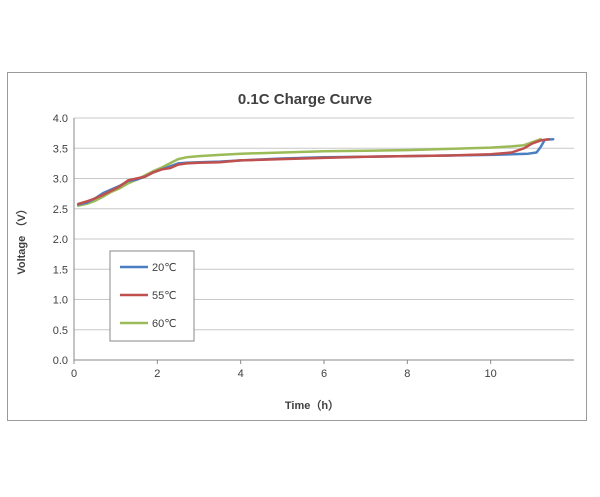 The width and height of the screenshot is (600, 497). Describe the element at coordinates (74, 374) in the screenshot. I see `x-tick-label: 0` at that location.